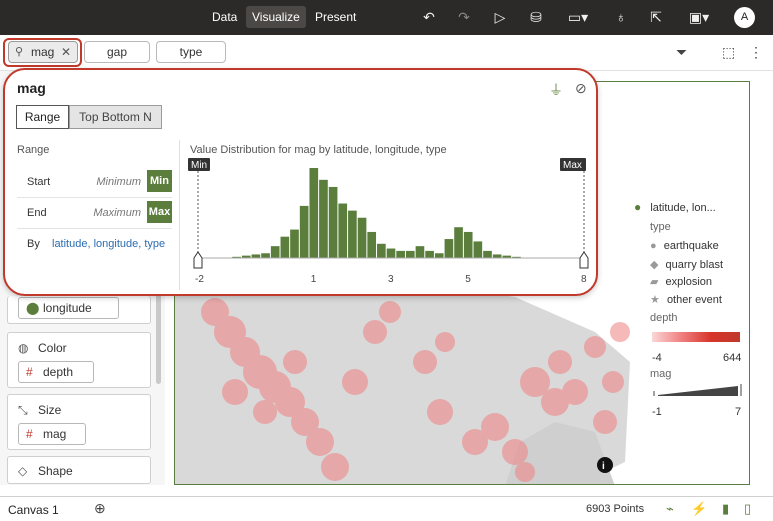  What do you see at coordinates (29, 434) in the screenshot?
I see `hash-icon: #` at bounding box center [29, 434].